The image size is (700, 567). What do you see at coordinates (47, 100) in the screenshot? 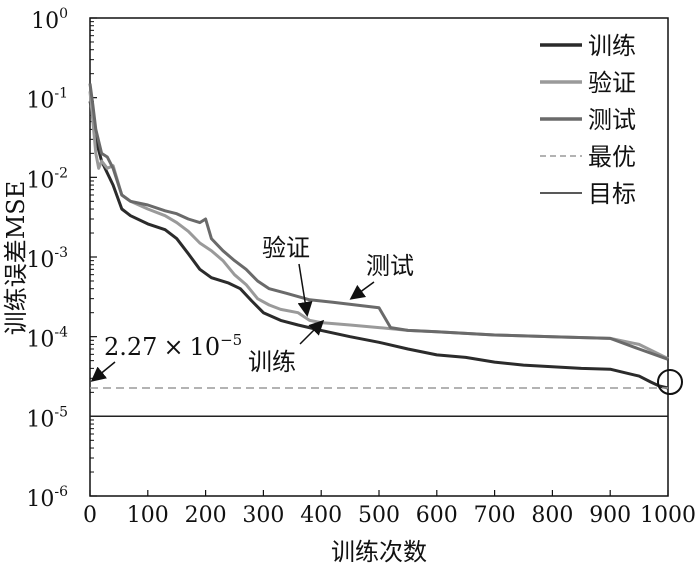
I see `y-tick-label: 10⁻¹` at bounding box center [47, 100].